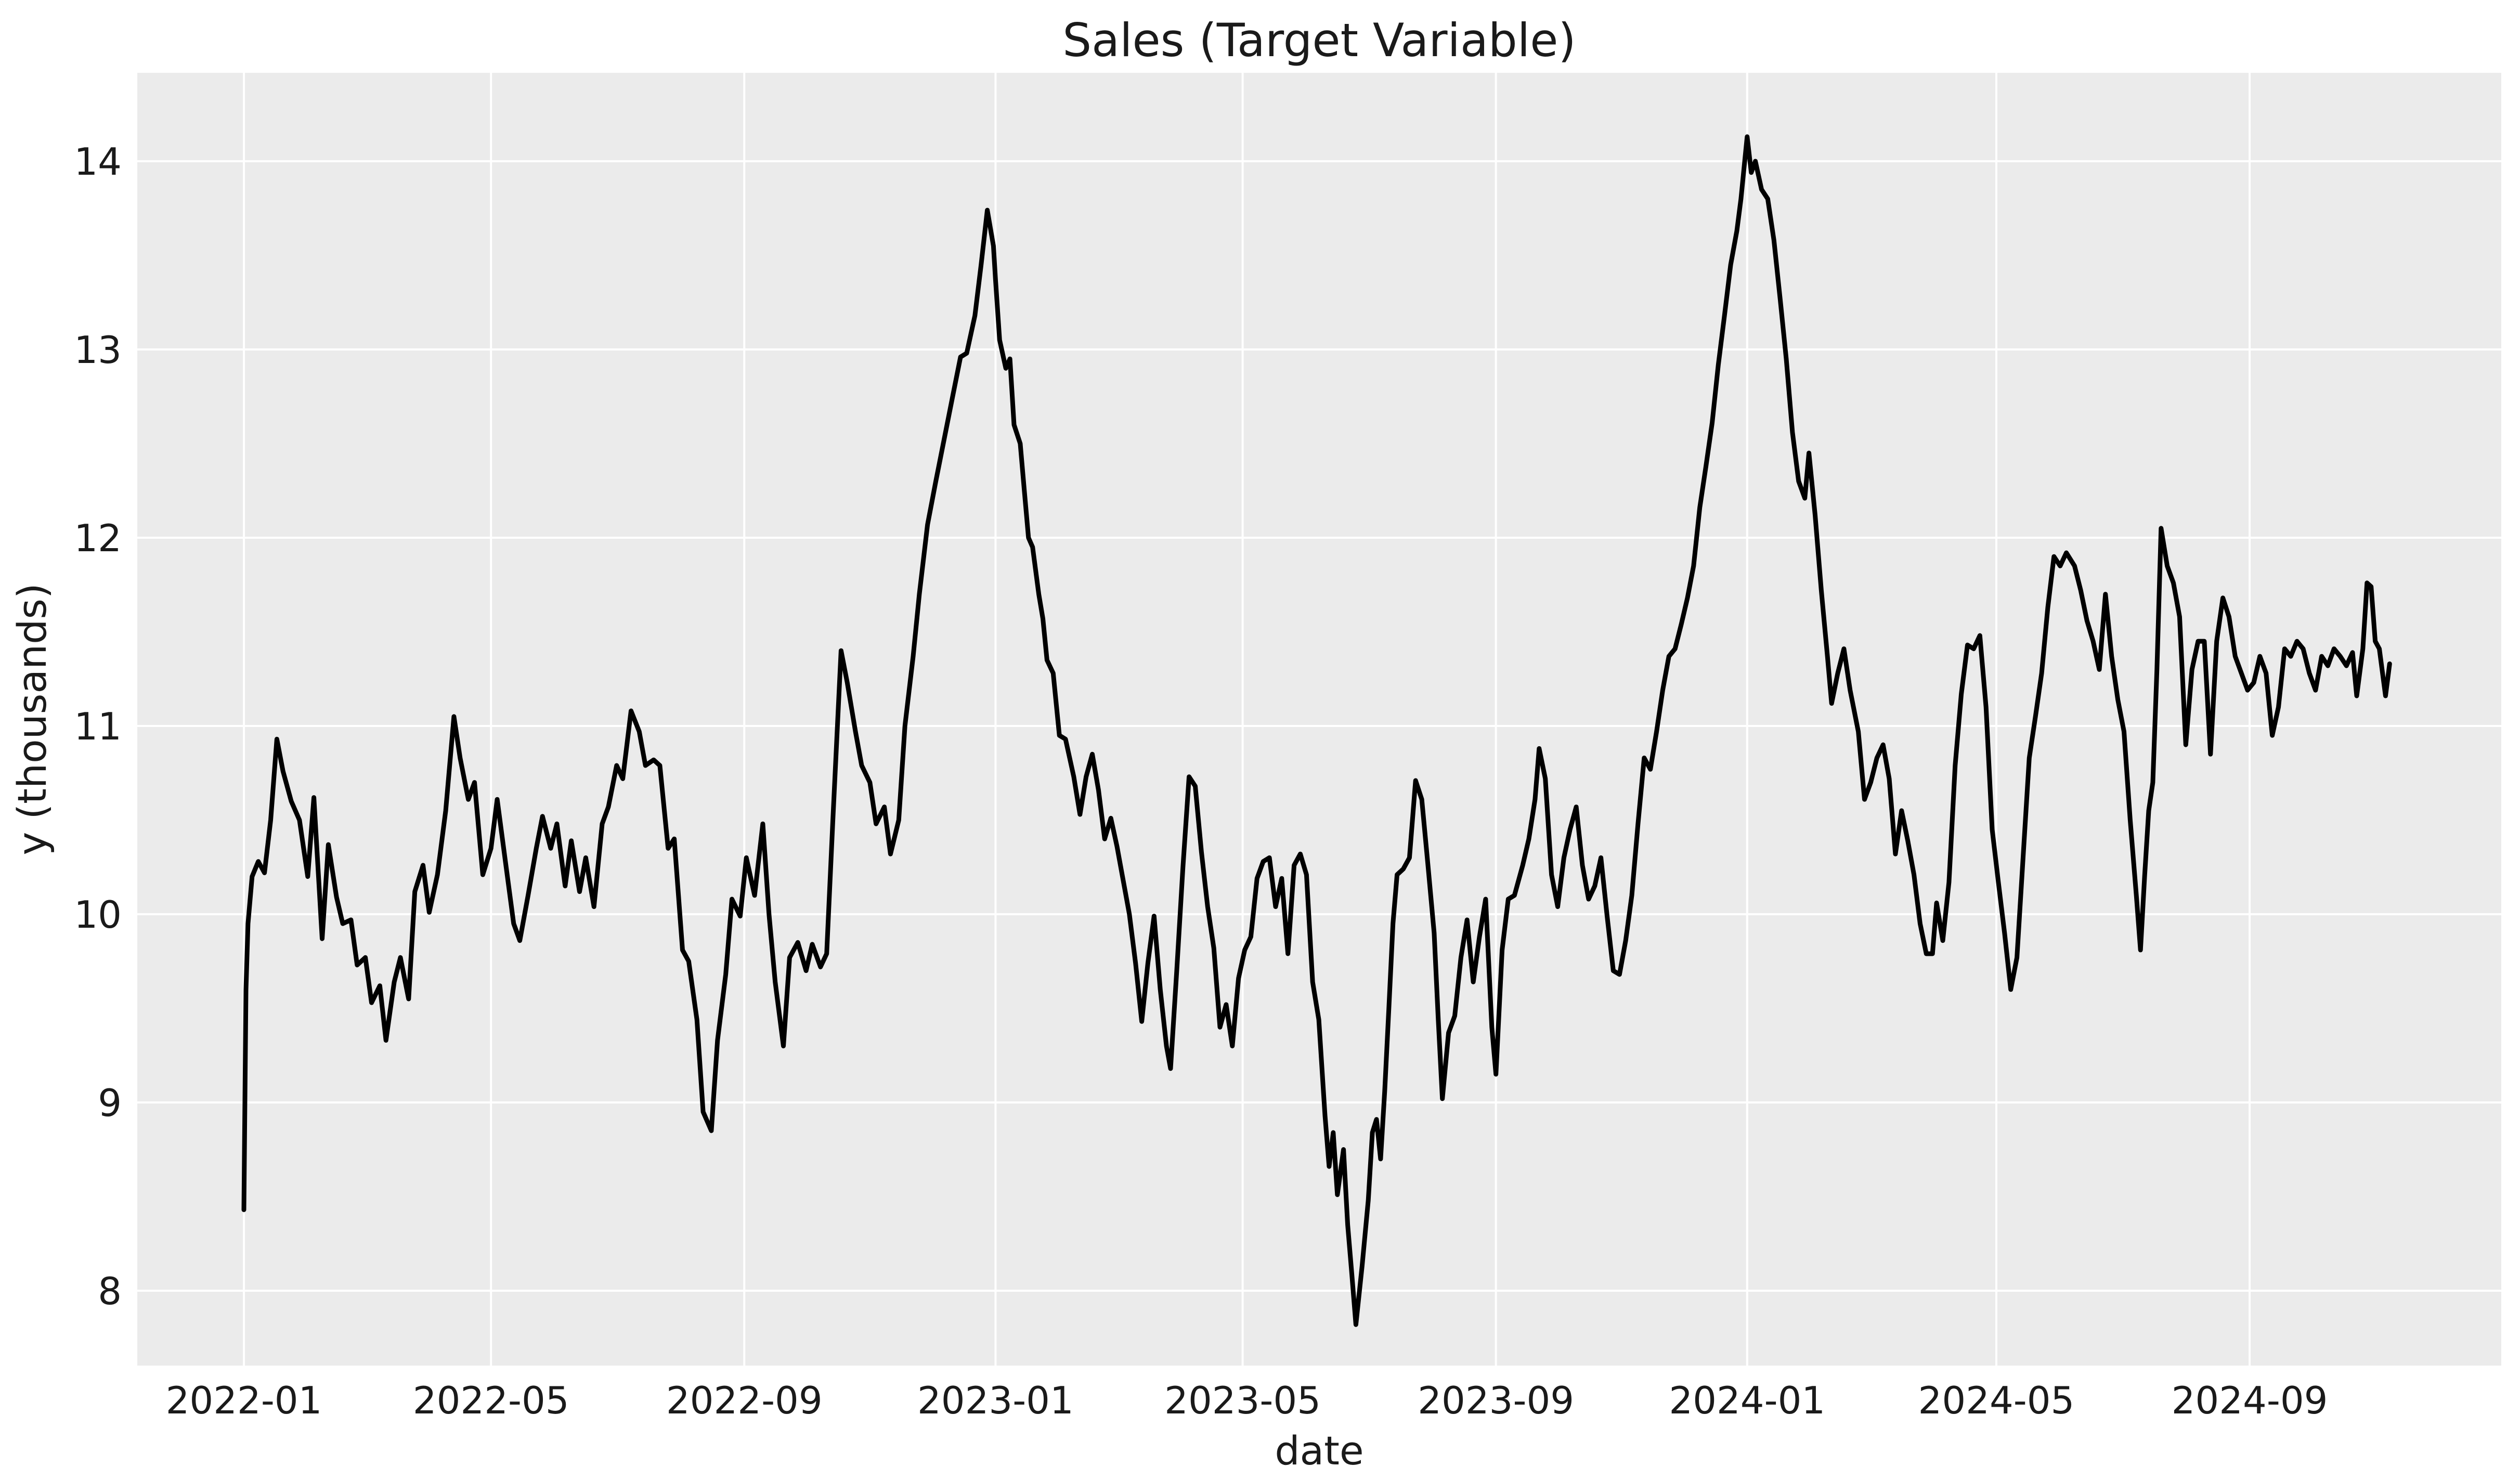 The image size is (2520, 1480). I want to click on x-tick-label: 2022-05, so click(491, 1400).